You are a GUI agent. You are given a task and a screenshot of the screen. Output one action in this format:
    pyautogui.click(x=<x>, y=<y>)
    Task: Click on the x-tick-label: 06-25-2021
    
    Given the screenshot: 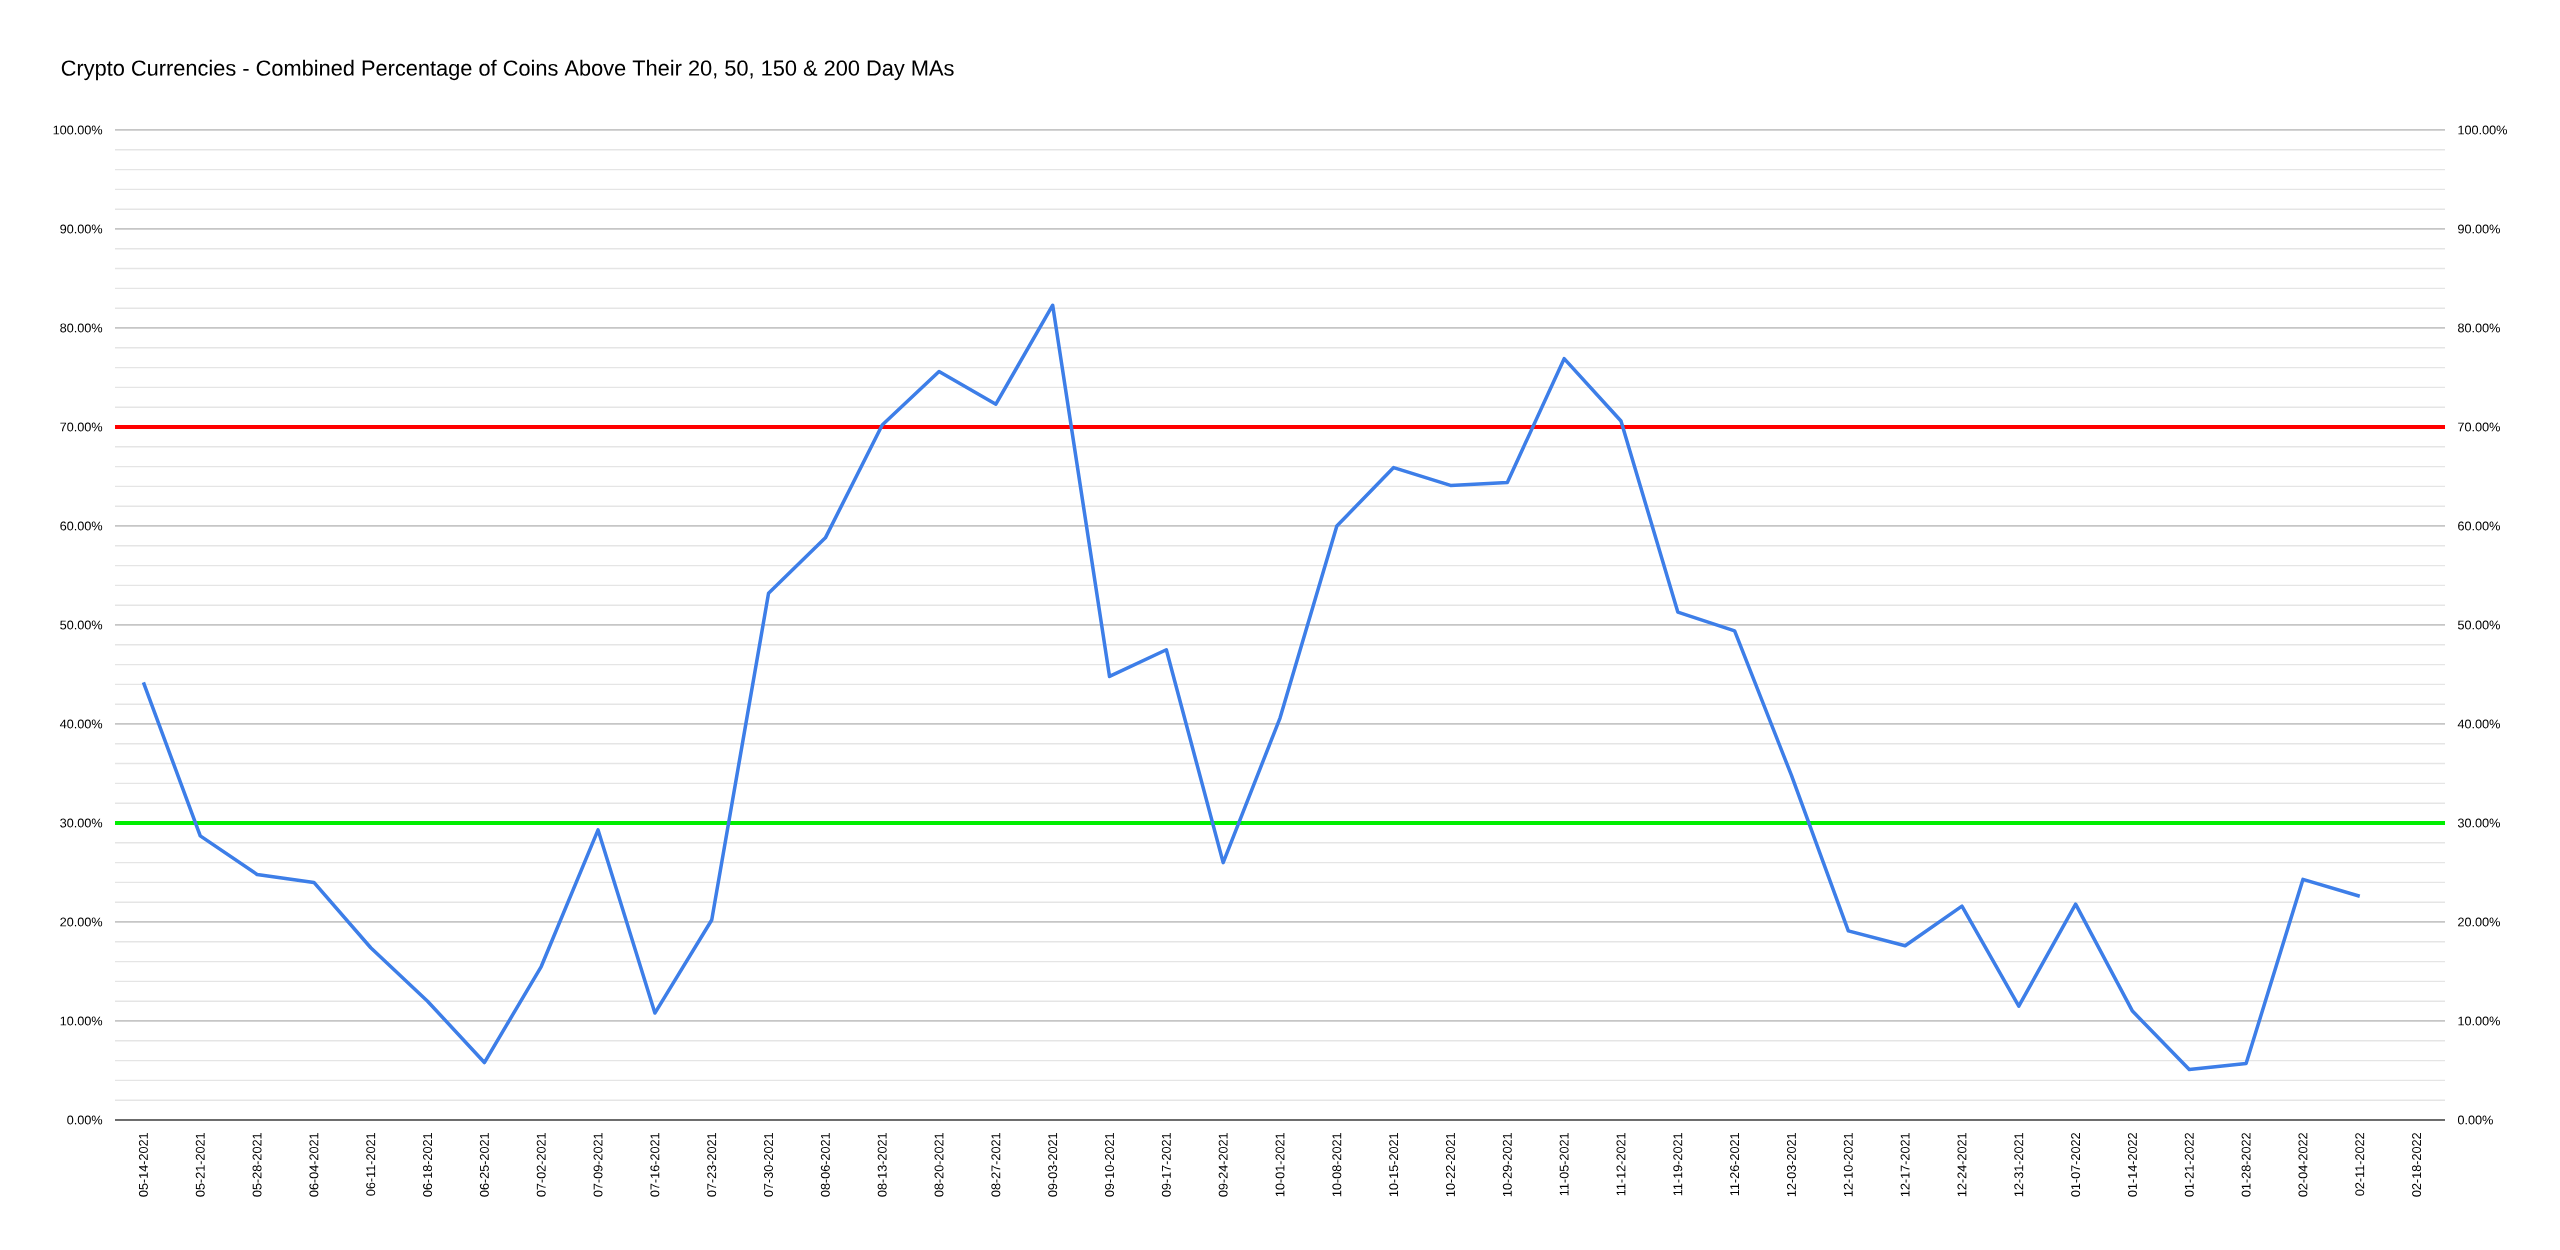 What is the action you would take?
    pyautogui.click(x=484, y=1165)
    